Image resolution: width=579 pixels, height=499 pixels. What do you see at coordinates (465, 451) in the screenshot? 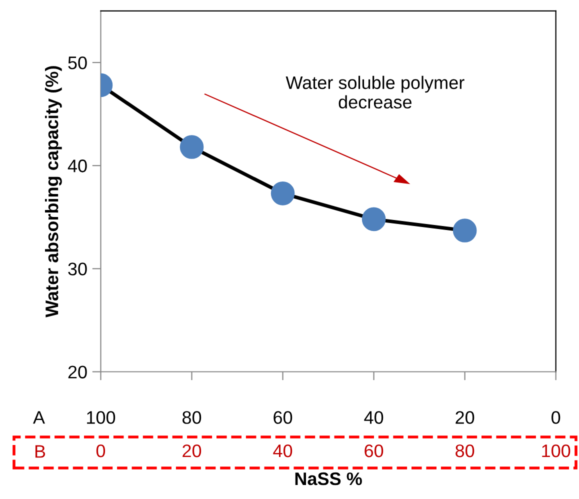
I see `x2-tick-label: 80` at bounding box center [465, 451].